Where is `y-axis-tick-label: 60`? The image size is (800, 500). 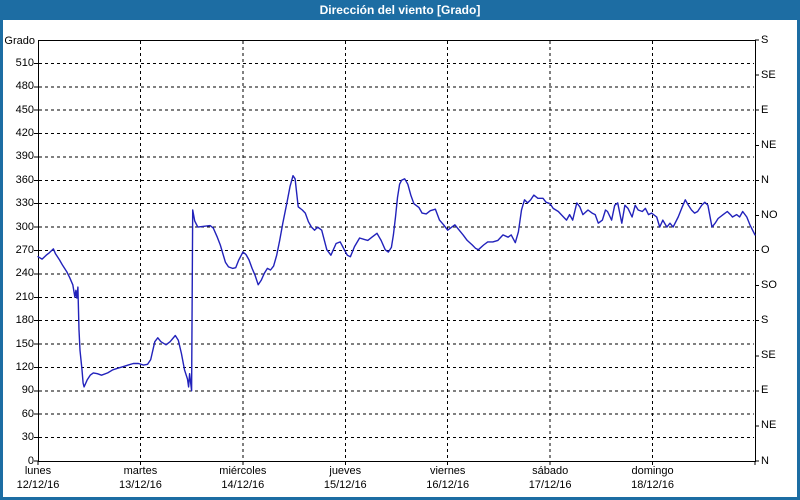
y-axis-tick-label: 60 is located at coordinates (27, 413).